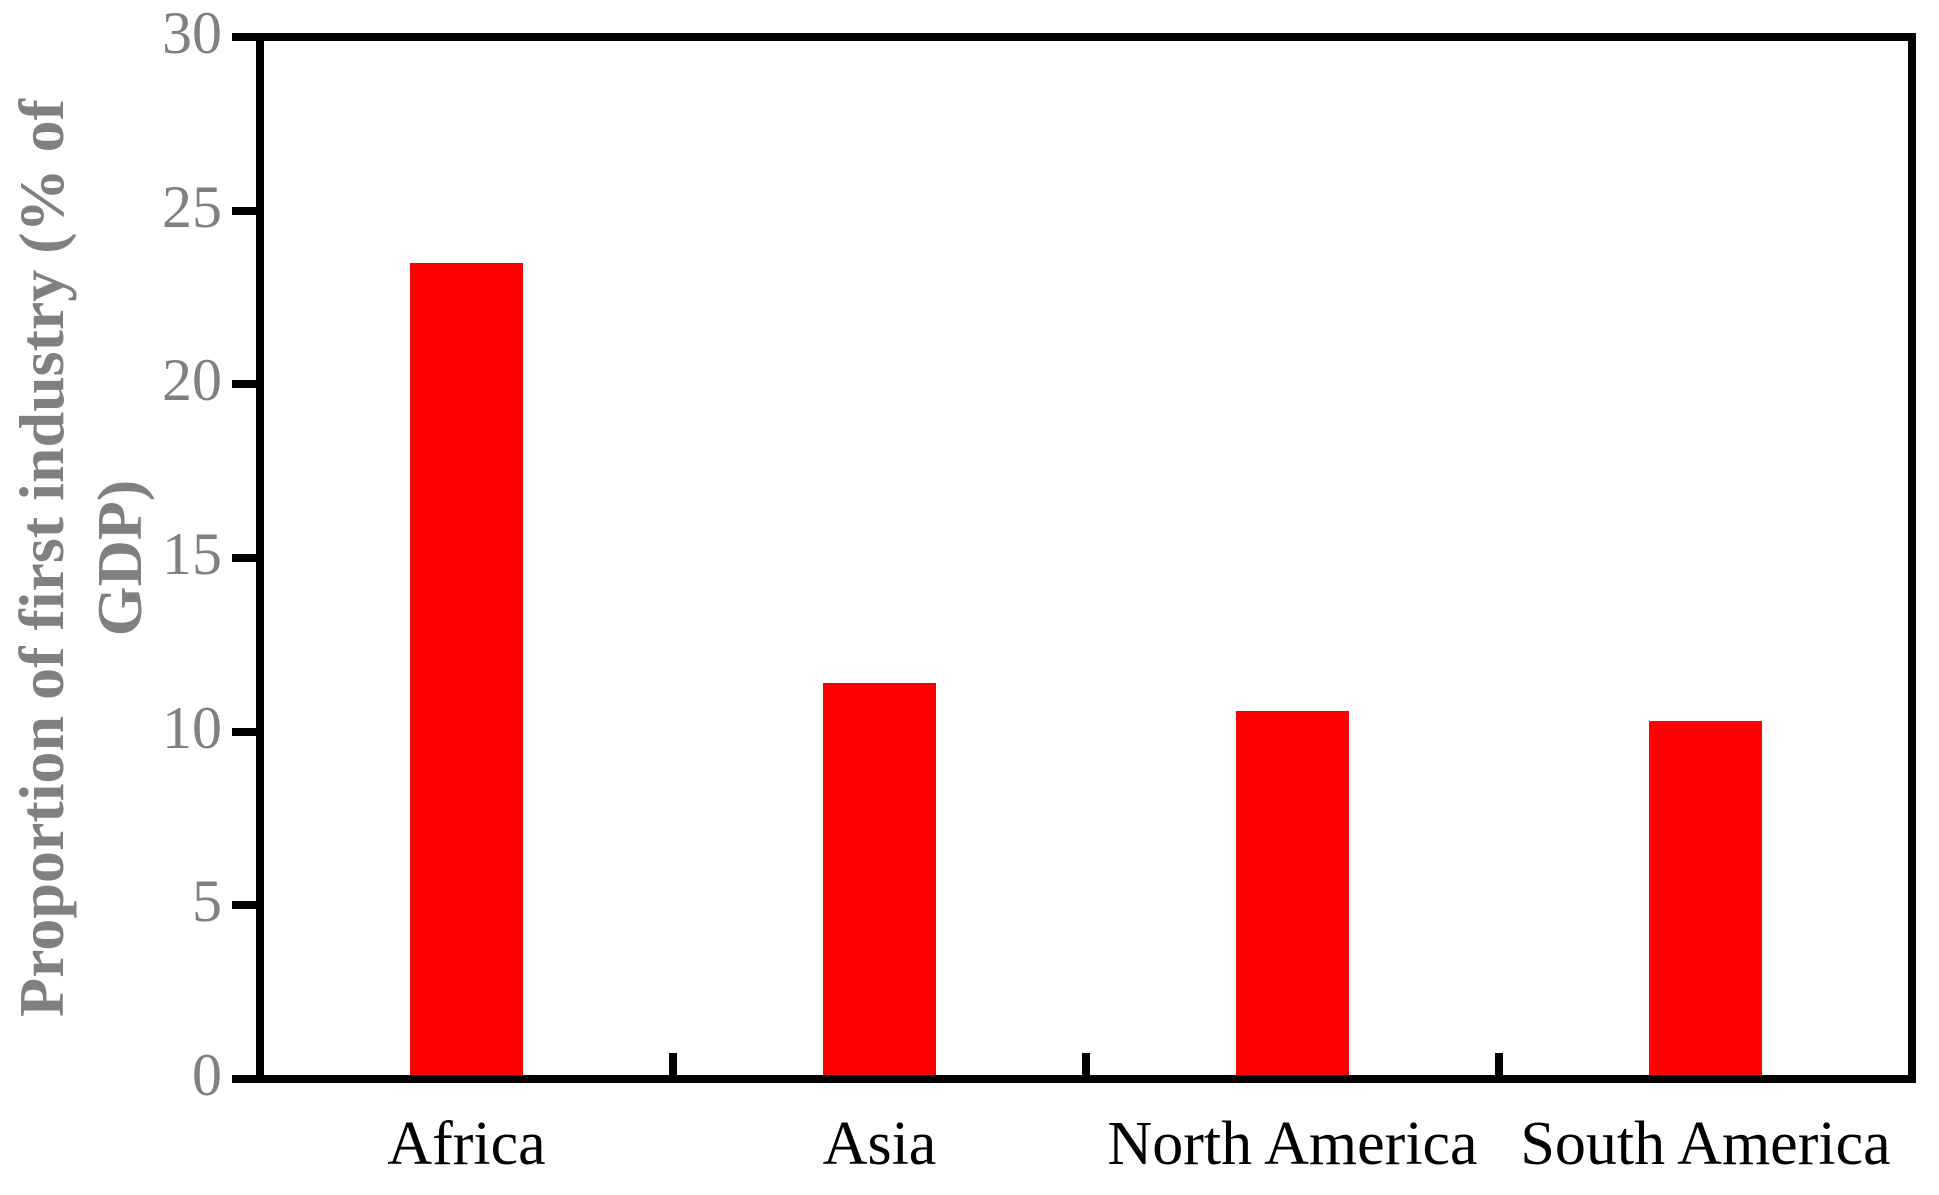  What do you see at coordinates (466, 1144) in the screenshot?
I see `x-category-label-africa: Africa` at bounding box center [466, 1144].